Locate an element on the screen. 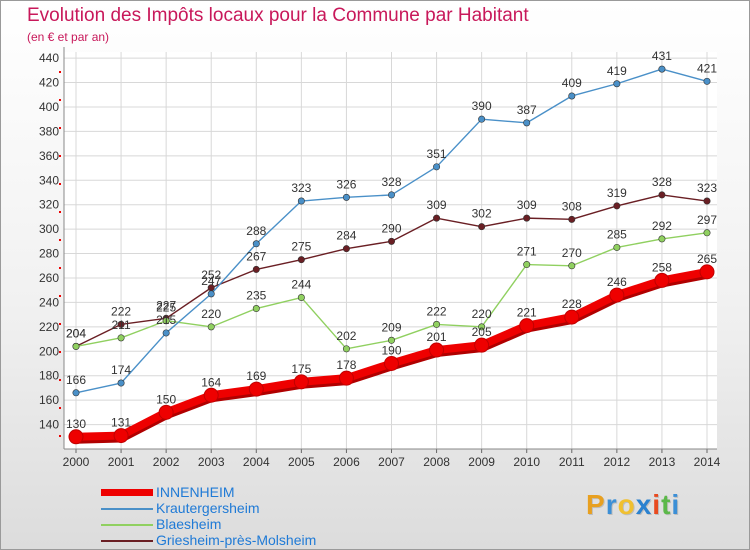  x-tick-label: 2006 is located at coordinates (346, 462).